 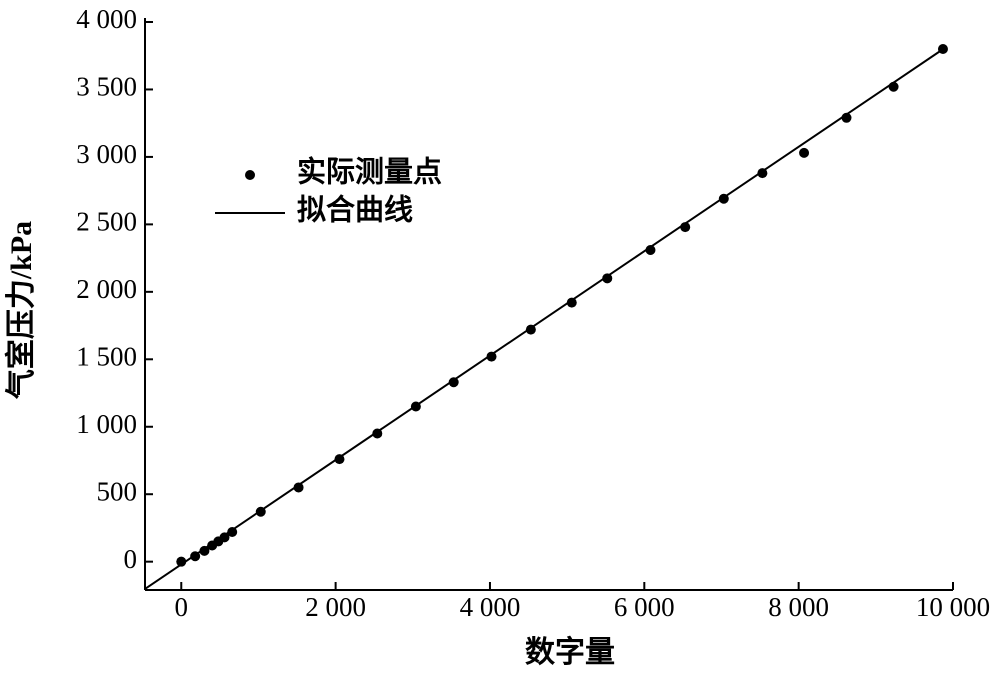 I want to click on y-tick-label: 1 000, so click(x=106, y=424).